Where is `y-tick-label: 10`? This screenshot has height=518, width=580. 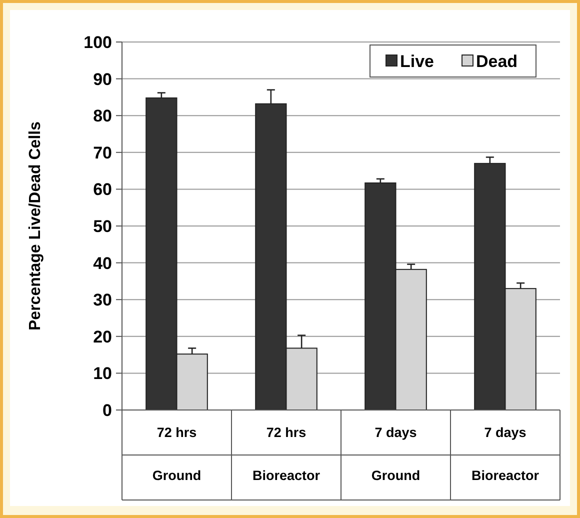
y-tick-label: 10 is located at coordinates (102, 374).